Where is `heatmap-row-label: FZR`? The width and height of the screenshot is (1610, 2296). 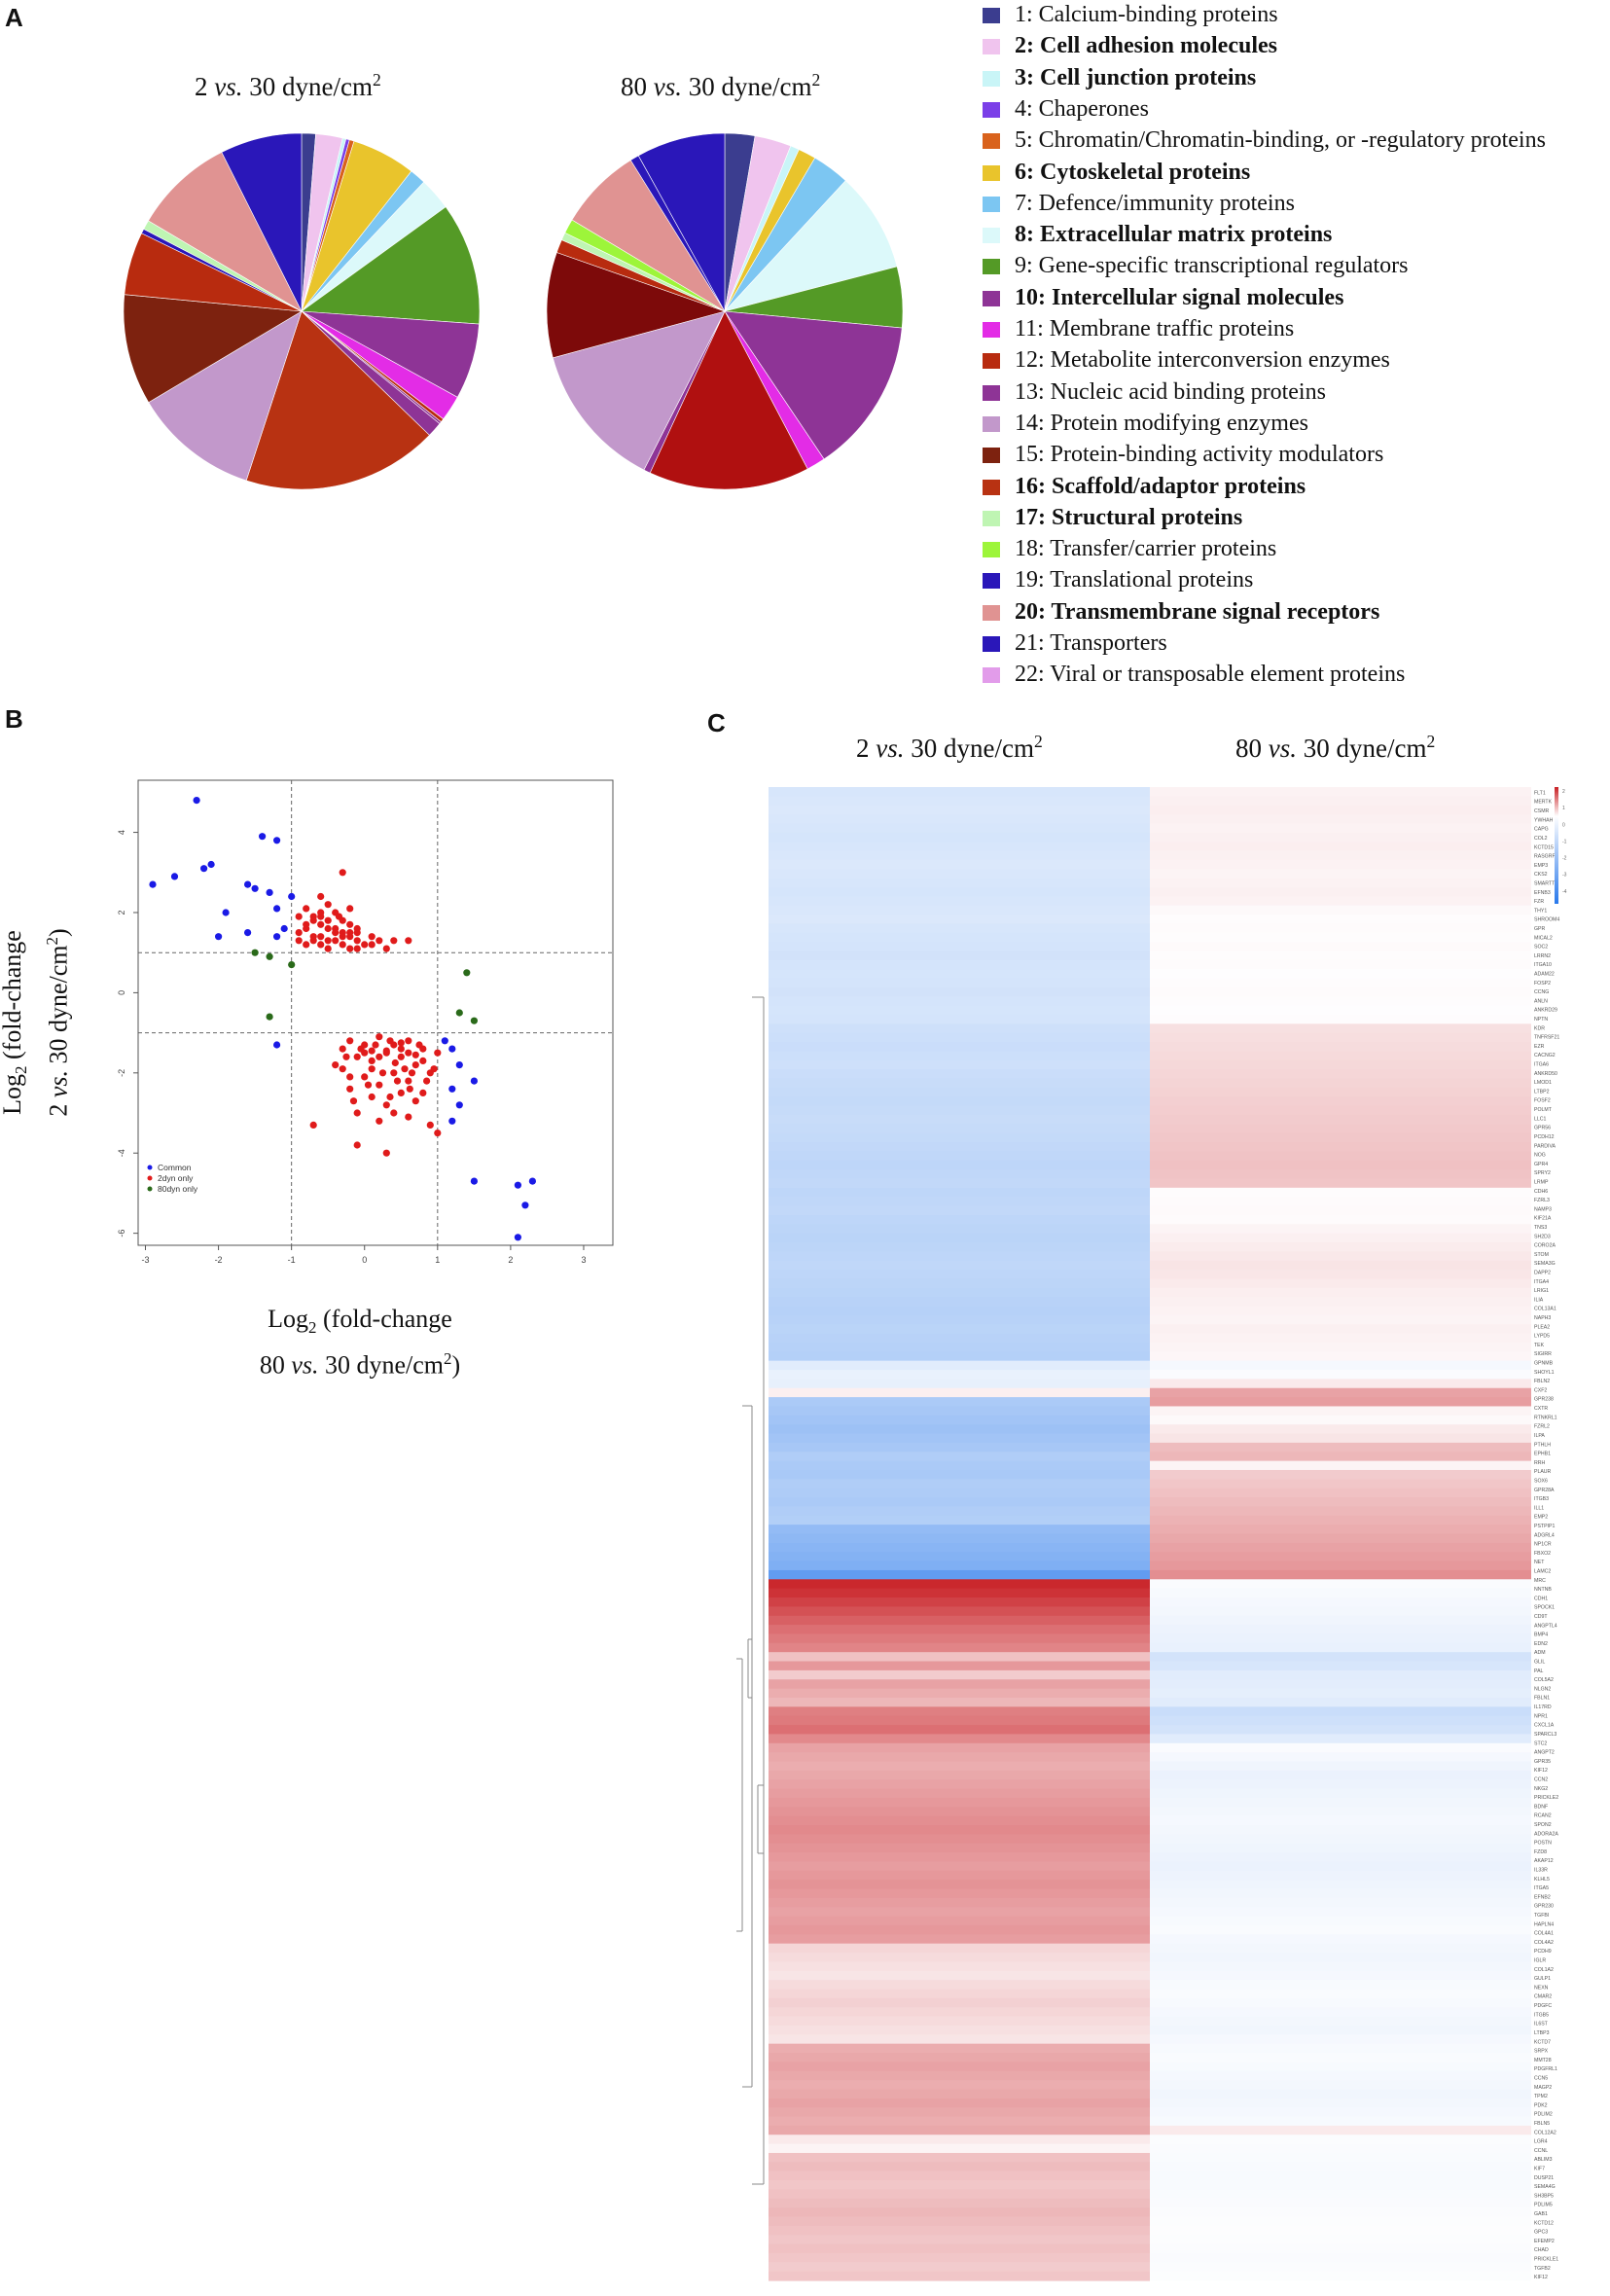
heatmap-row-label: FZR is located at coordinates (1539, 902).